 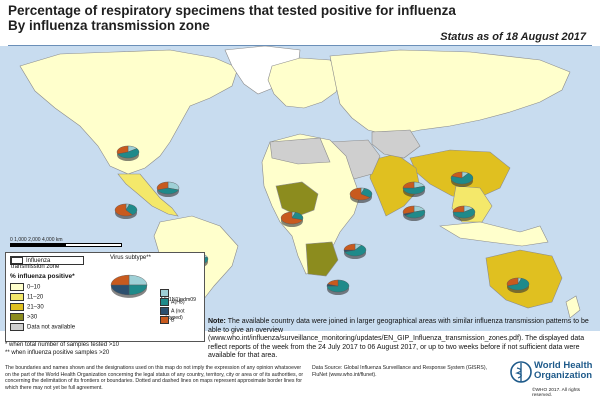 I want to click on legend-zone-entry: Influenza transmission zone, so click(x=47, y=263).